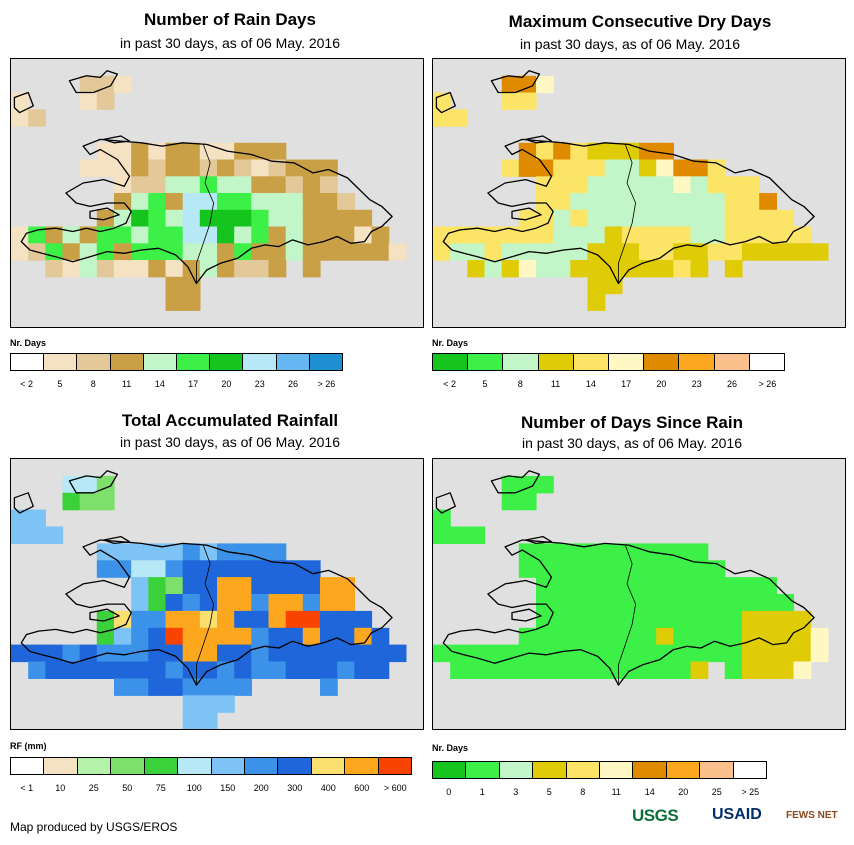  What do you see at coordinates (737, 814) in the screenshot?
I see `usaid-logo: USAID` at bounding box center [737, 814].